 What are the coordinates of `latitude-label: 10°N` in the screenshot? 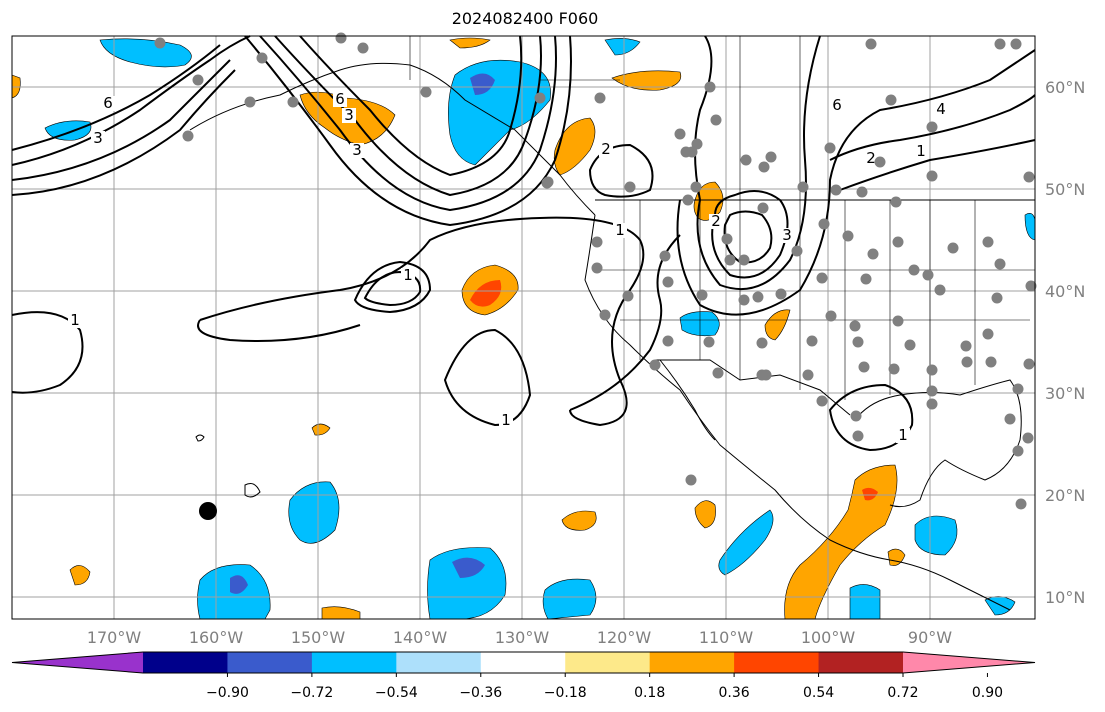 It's located at (1065, 597).